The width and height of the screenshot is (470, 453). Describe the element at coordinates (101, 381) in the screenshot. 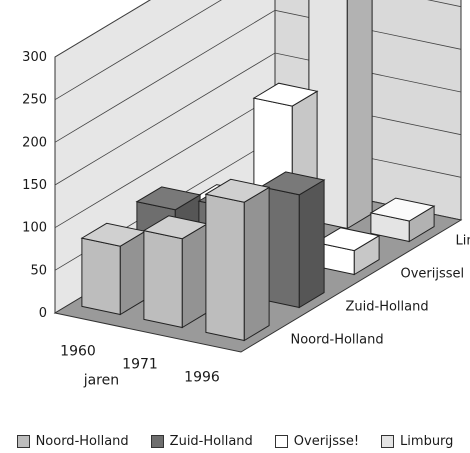

I see `x-axis-title: jaren` at that location.